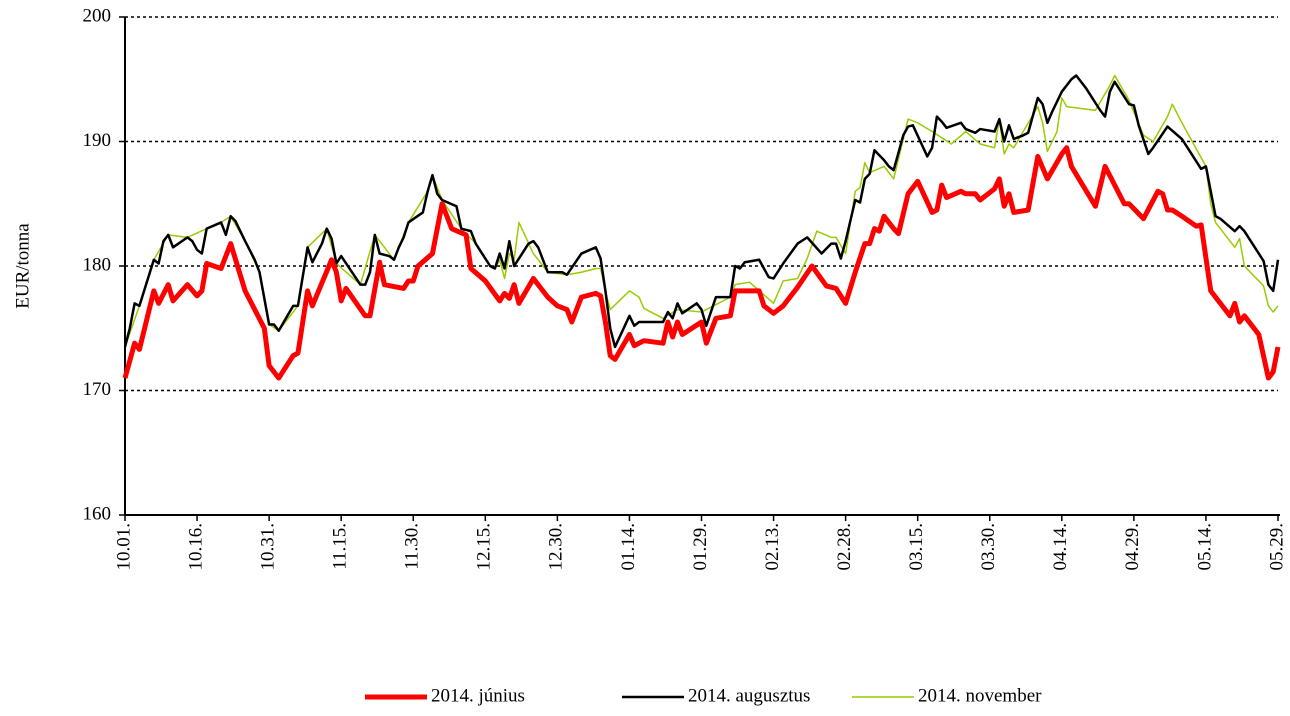 This screenshot has width=1290, height=716. Describe the element at coordinates (97, 513) in the screenshot. I see `y-tick-label: 160` at that location.